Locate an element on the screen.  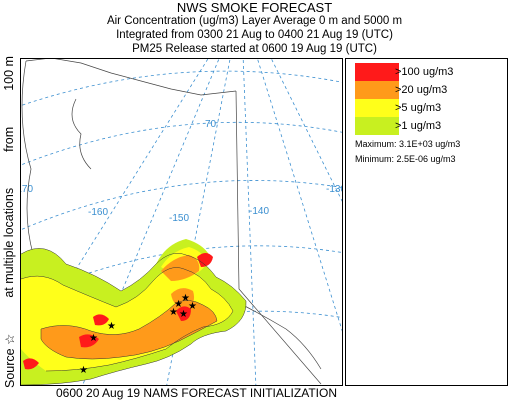
lon-label-150: -150 is located at coordinates (179, 218).